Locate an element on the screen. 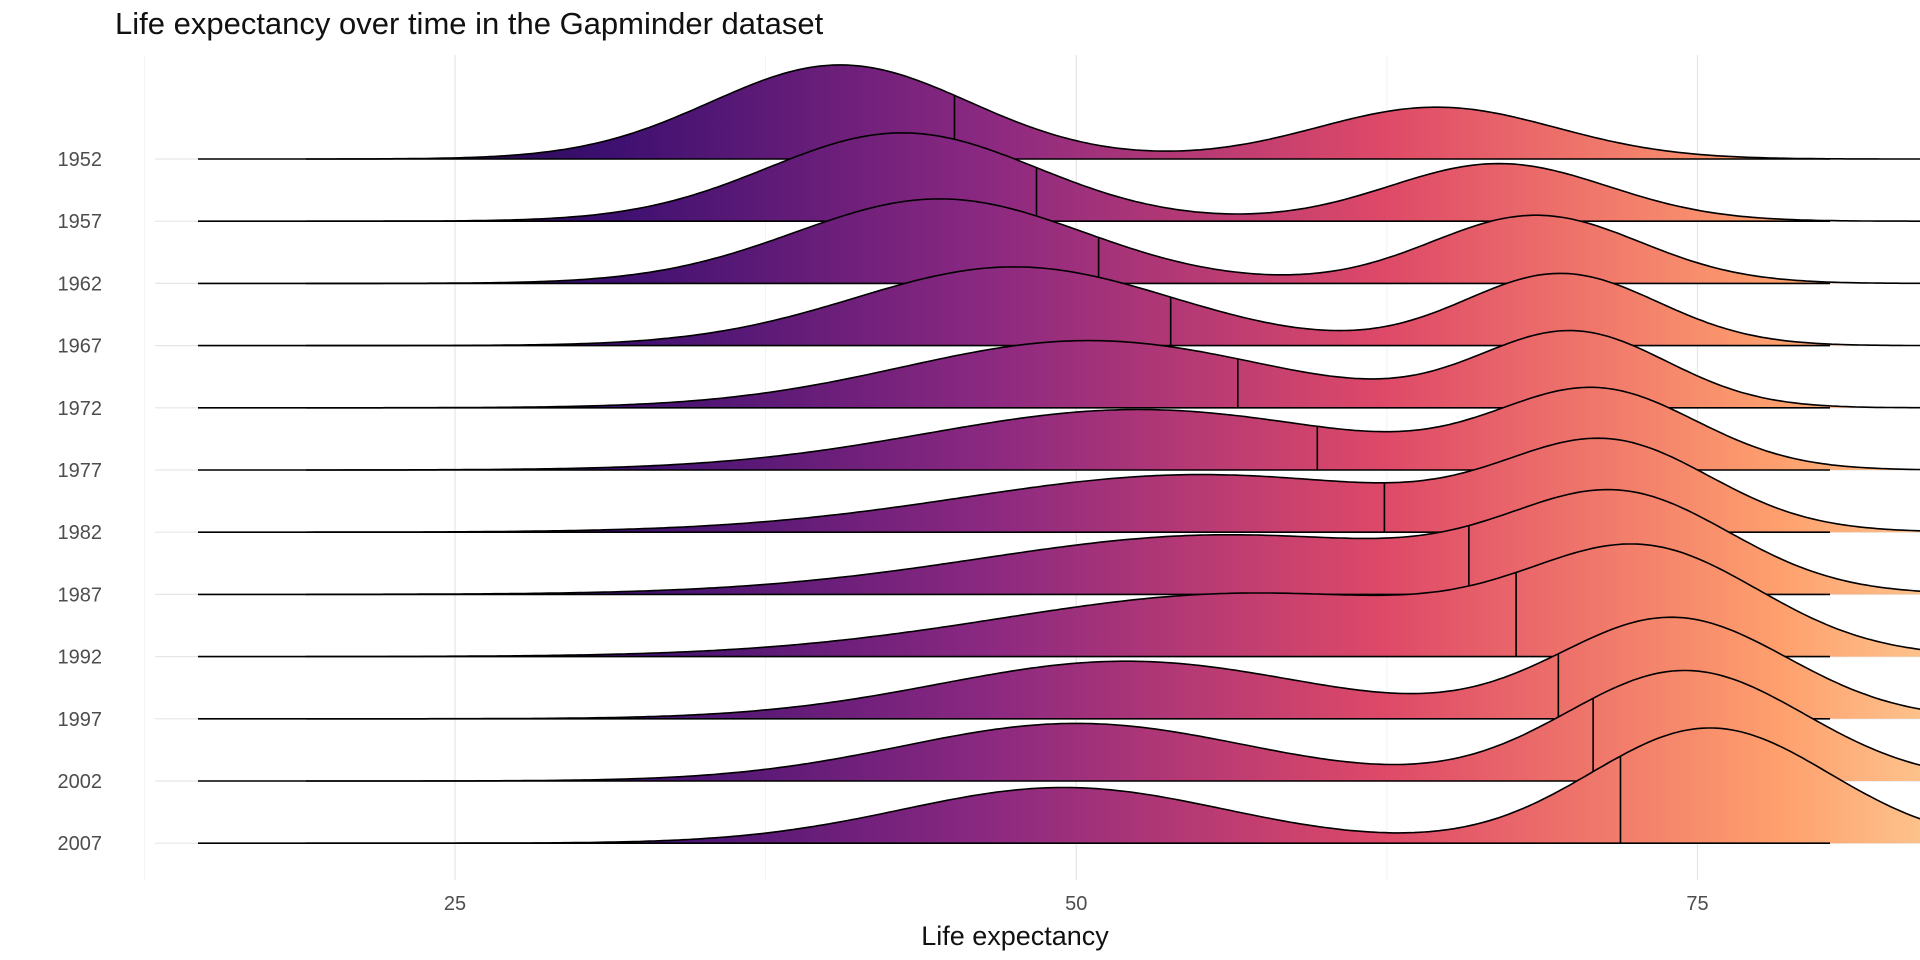 The width and height of the screenshot is (1920, 960). y-tick-label: 1982 is located at coordinates (80, 533).